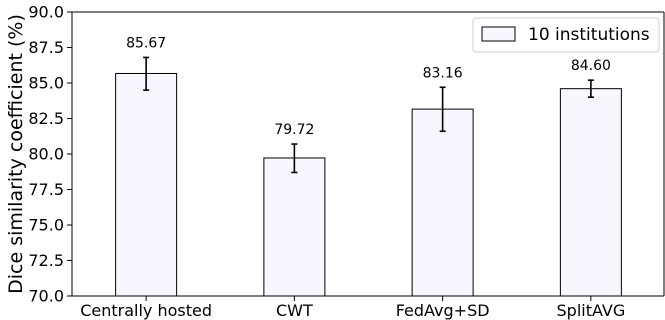  Describe the element at coordinates (146, 43) in the screenshot. I see `value-label: 85.67` at that location.